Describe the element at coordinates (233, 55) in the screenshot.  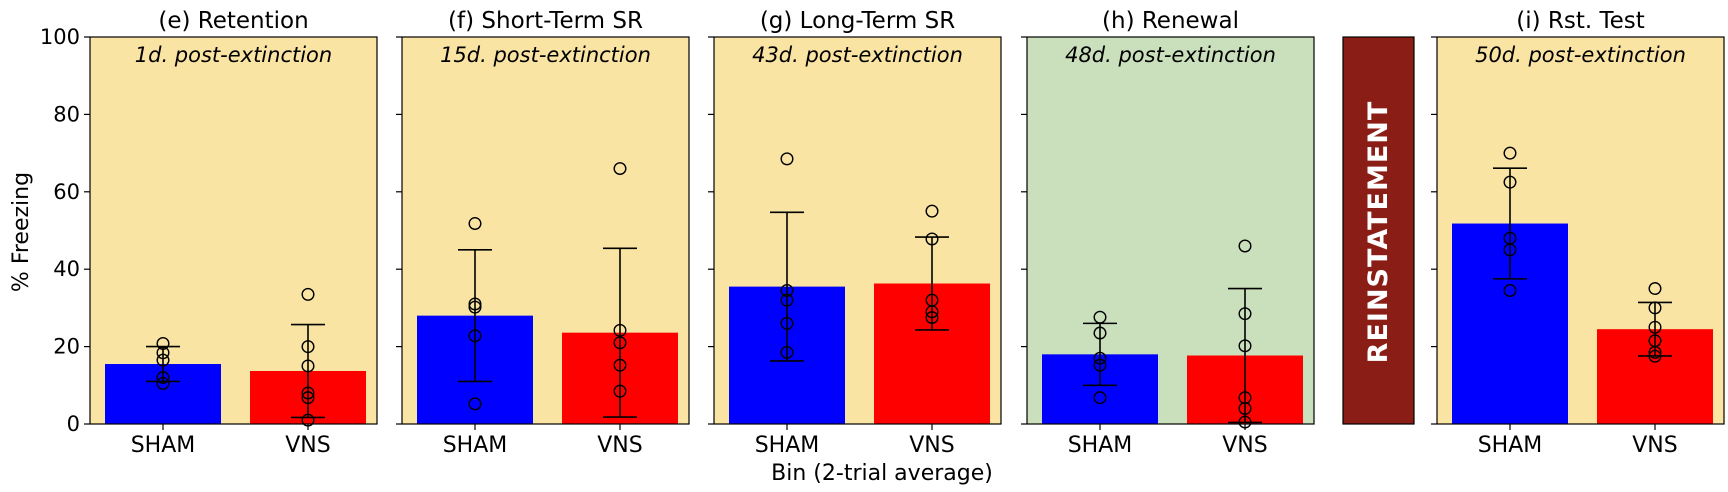
I see `panel-subtitle: 1d. post-extinction` at that location.